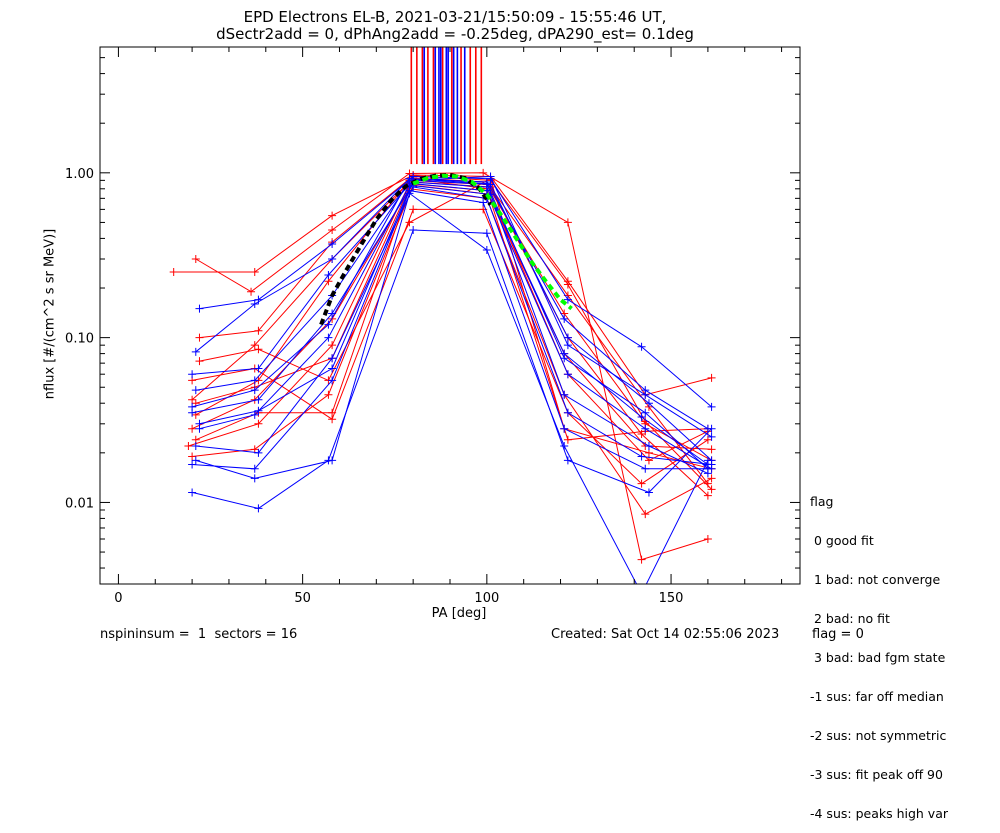 The image size is (1000, 833). I want to click on x-tick-label: 150, so click(671, 598).